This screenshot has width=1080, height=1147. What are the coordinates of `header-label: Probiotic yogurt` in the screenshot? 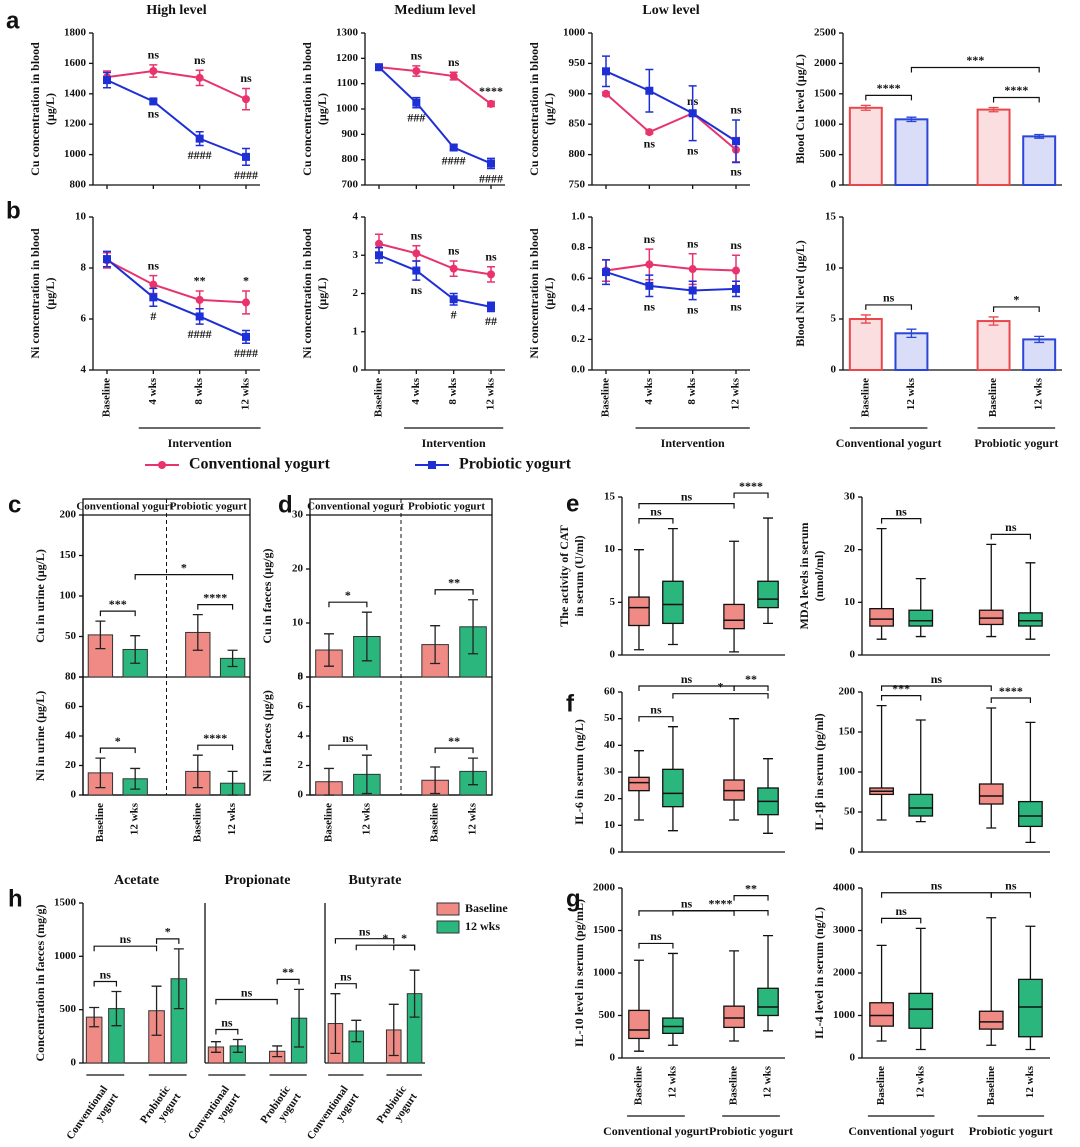 It's located at (446, 507).